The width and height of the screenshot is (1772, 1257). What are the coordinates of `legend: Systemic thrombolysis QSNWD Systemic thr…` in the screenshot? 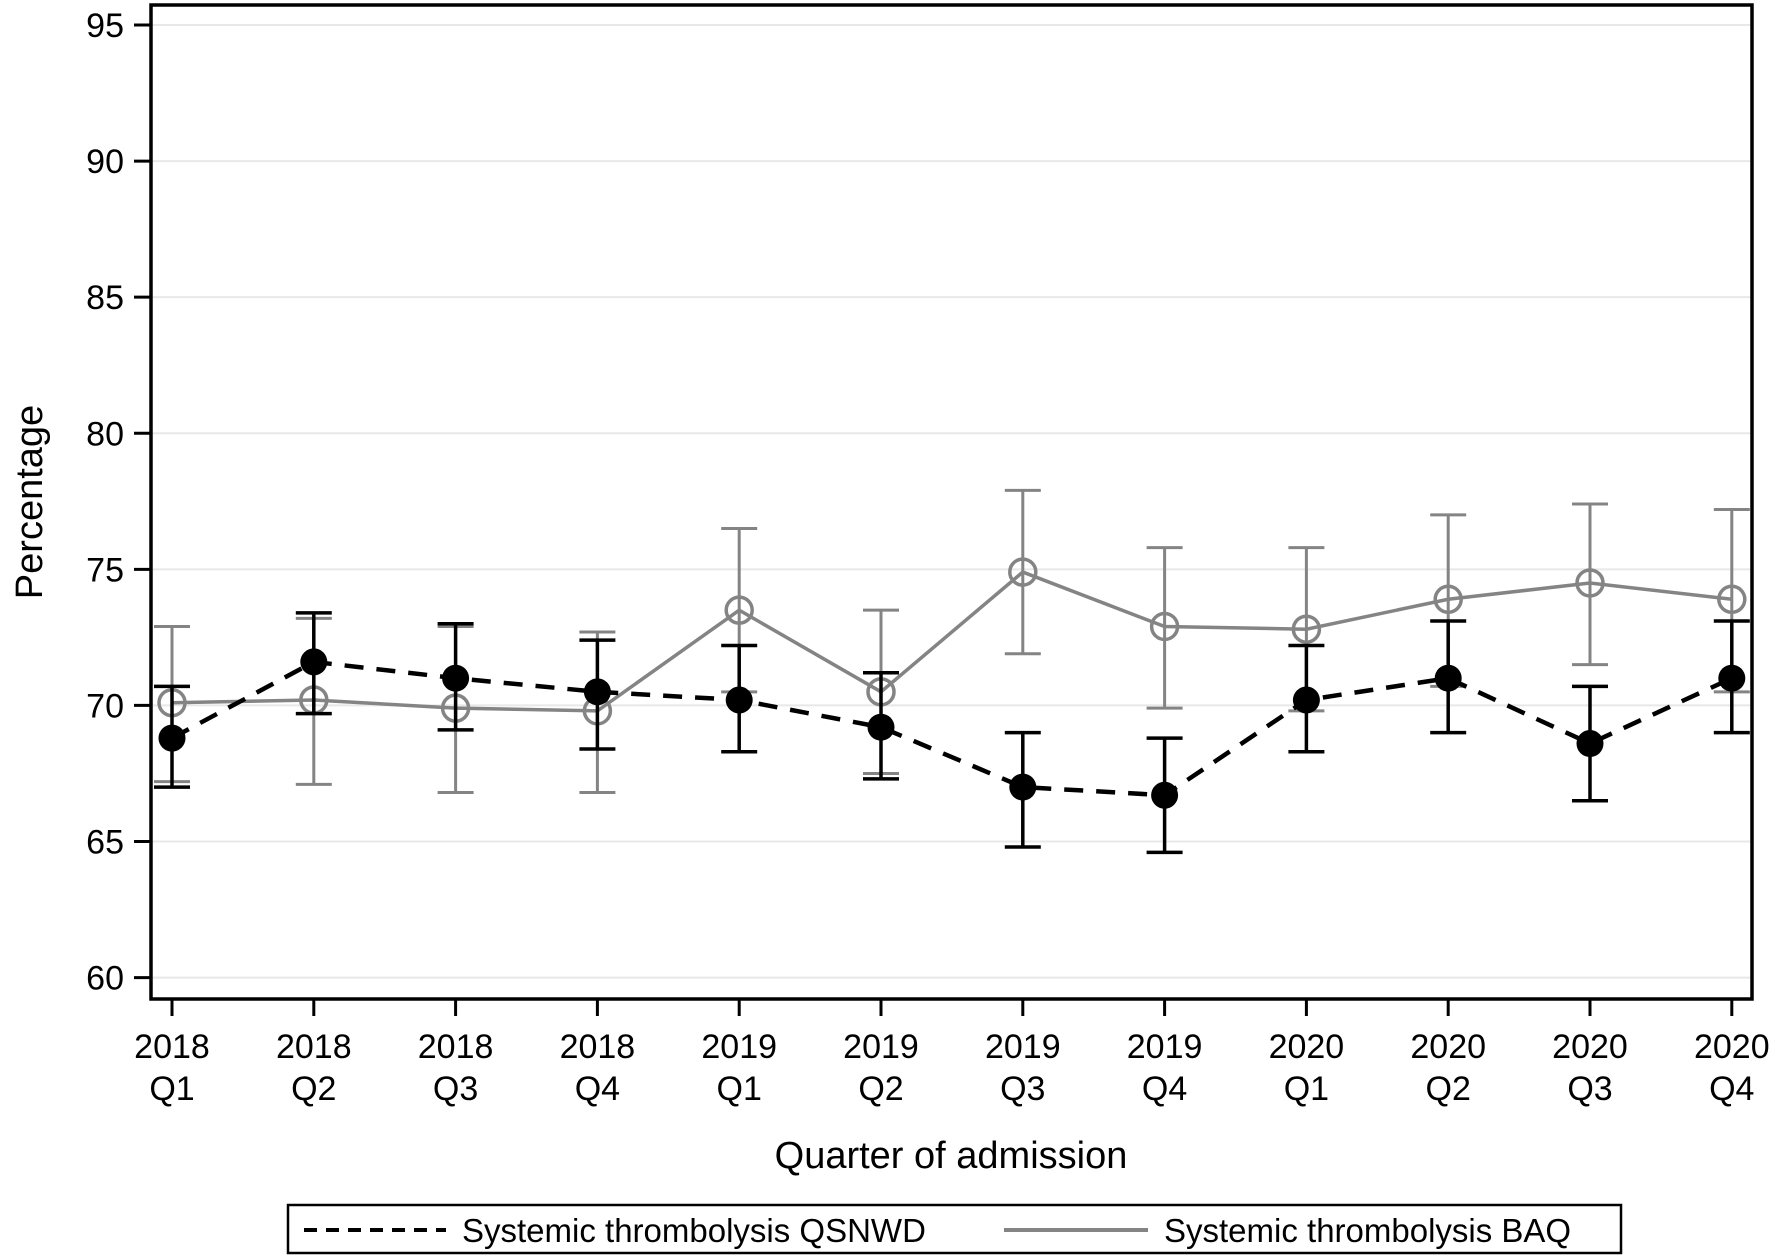 It's located at (954, 1229).